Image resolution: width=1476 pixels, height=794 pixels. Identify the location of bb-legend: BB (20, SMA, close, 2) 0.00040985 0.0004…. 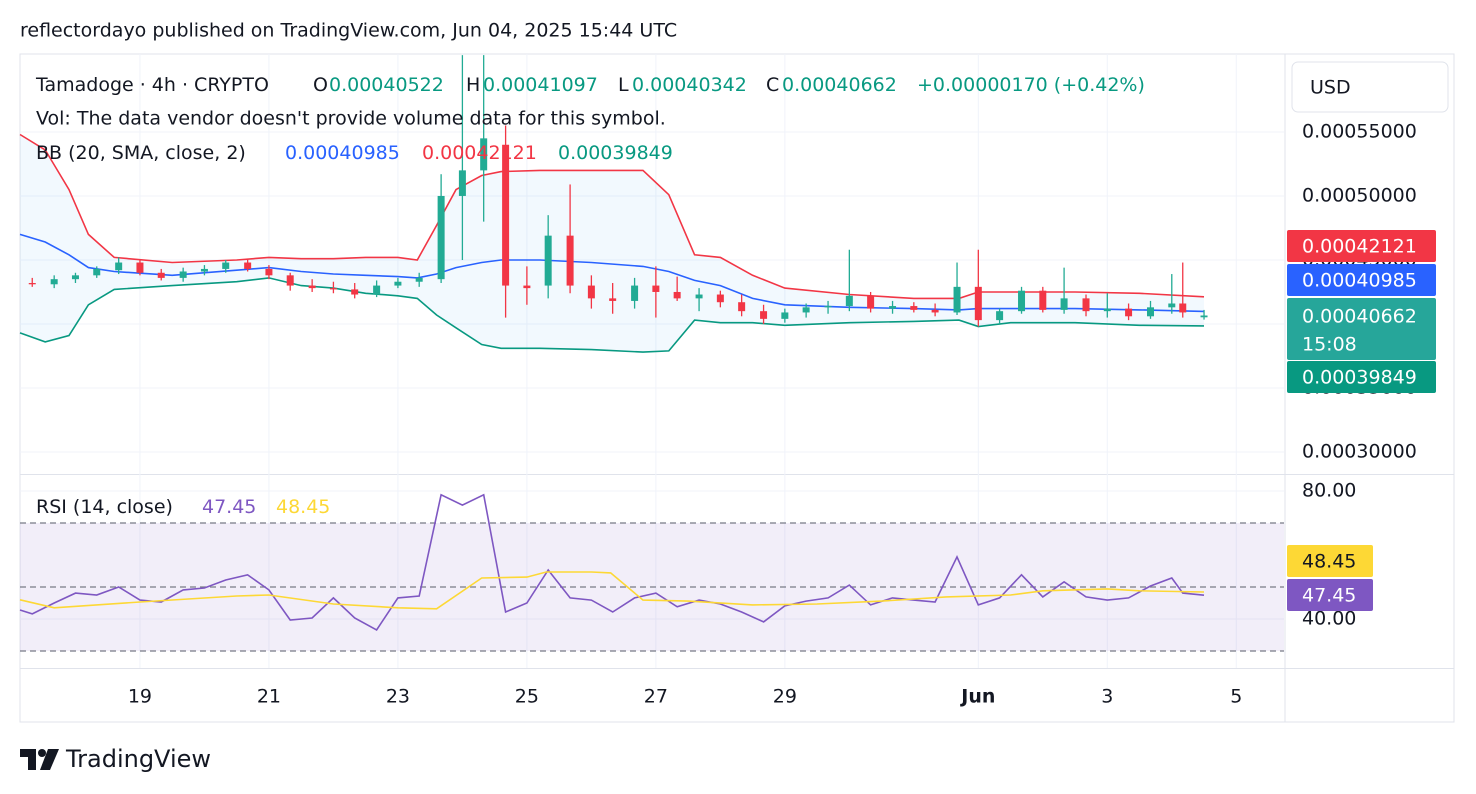
(354, 153).